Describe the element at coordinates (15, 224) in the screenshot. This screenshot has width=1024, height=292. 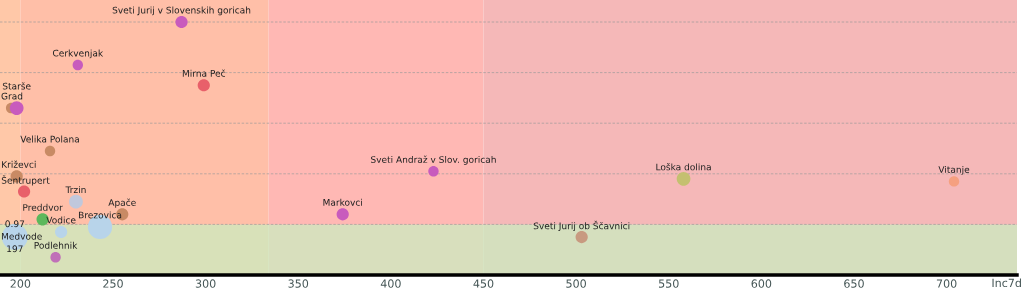
I see `annotation: 0.97` at that location.